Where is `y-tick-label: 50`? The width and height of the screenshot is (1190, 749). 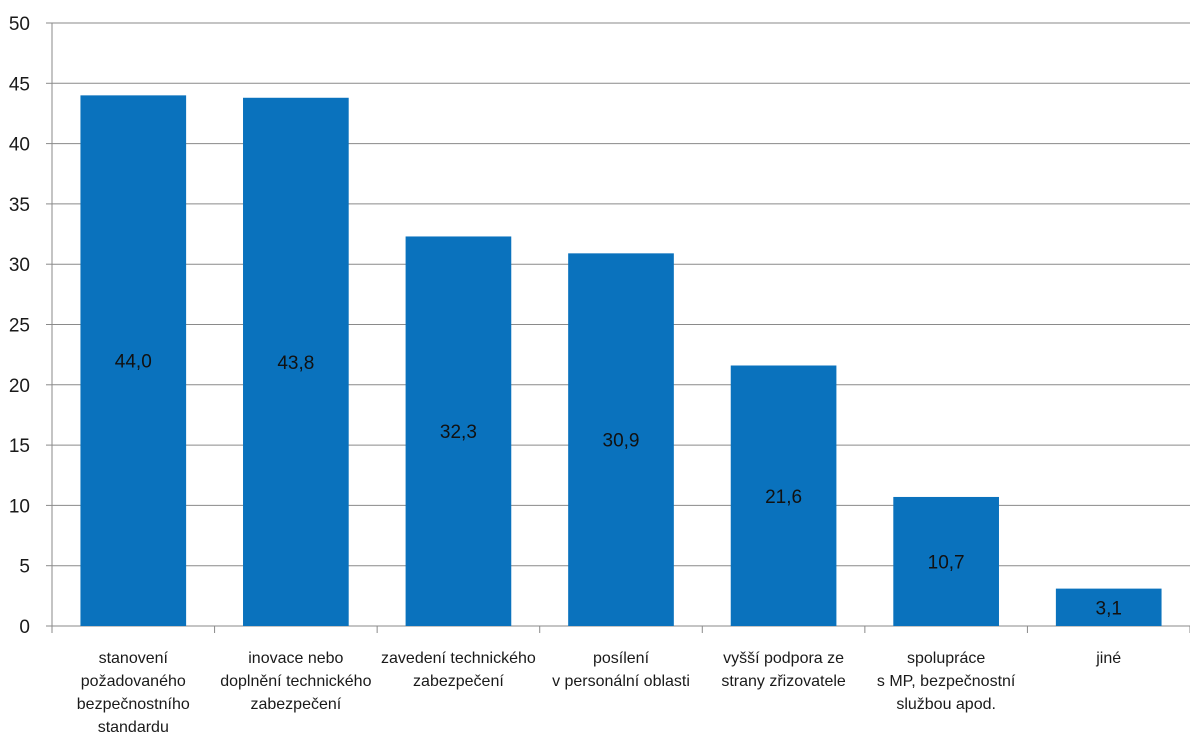
y-tick-label: 50 is located at coordinates (19, 24).